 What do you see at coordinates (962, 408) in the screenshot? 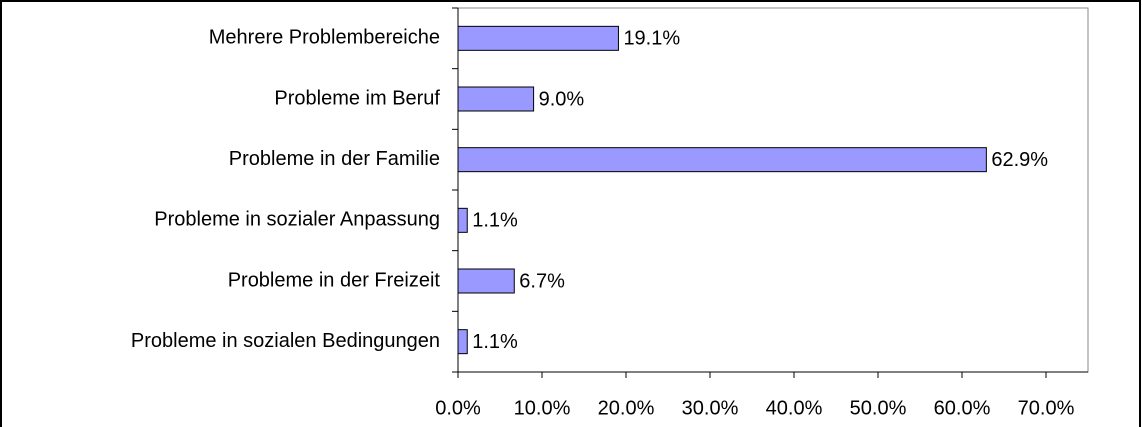
I see `x-tick-label: 60.0%` at bounding box center [962, 408].